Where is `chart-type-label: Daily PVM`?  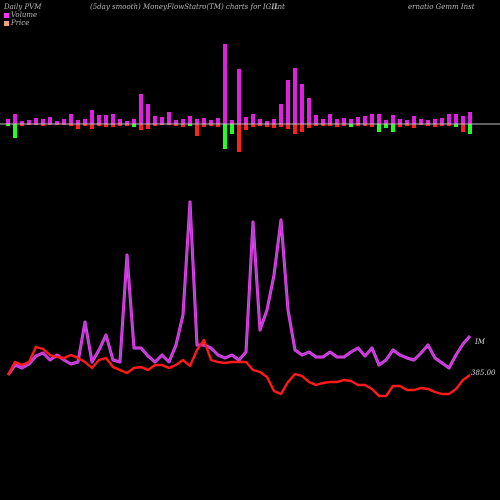 chart-type-label: Daily PVM is located at coordinates (23, 7).